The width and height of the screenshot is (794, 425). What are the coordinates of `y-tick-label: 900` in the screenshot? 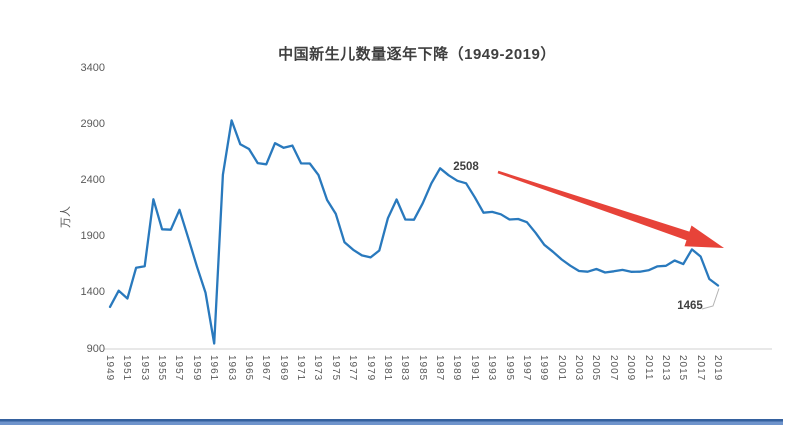 It's located at (95, 348).